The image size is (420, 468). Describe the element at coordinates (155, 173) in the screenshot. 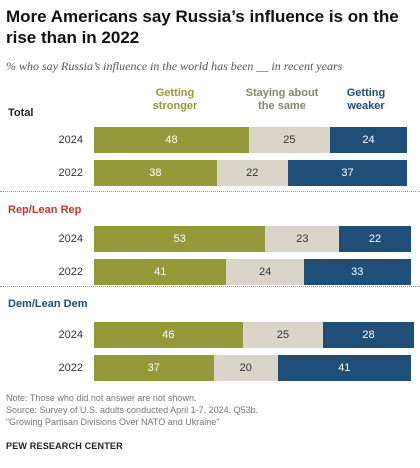

I see `bar-segment-stronger: 38` at that location.